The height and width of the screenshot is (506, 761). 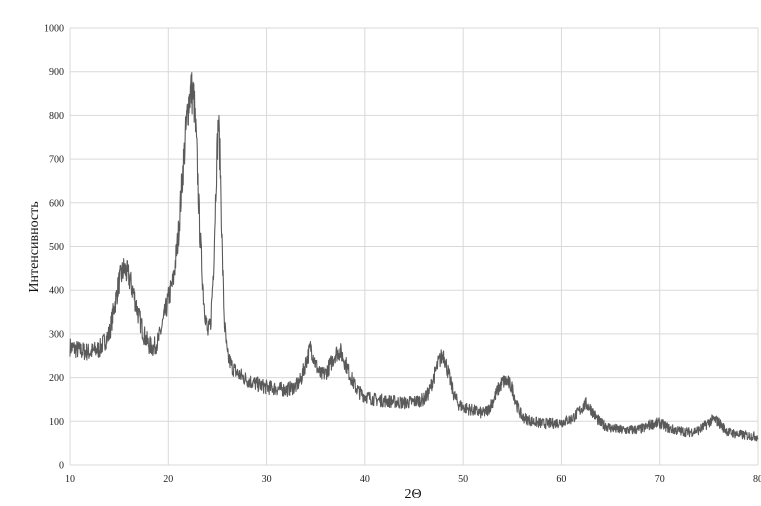 What do you see at coordinates (56, 334) in the screenshot?
I see `y-tick-label: 300` at bounding box center [56, 334].